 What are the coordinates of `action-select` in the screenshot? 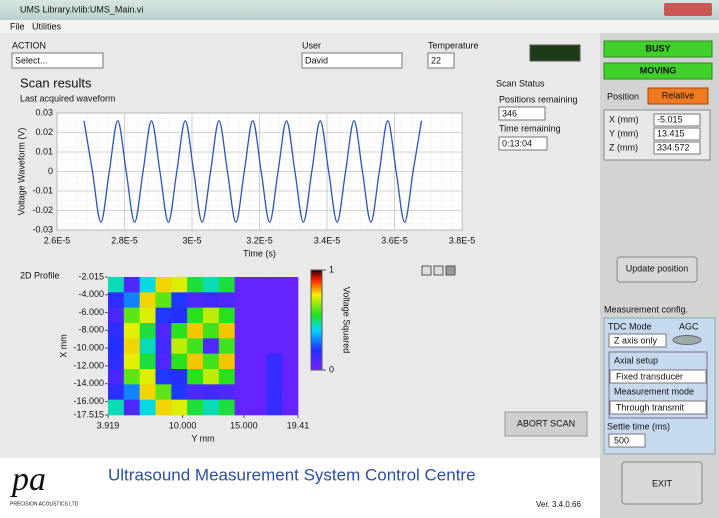 It's located at (57, 60).